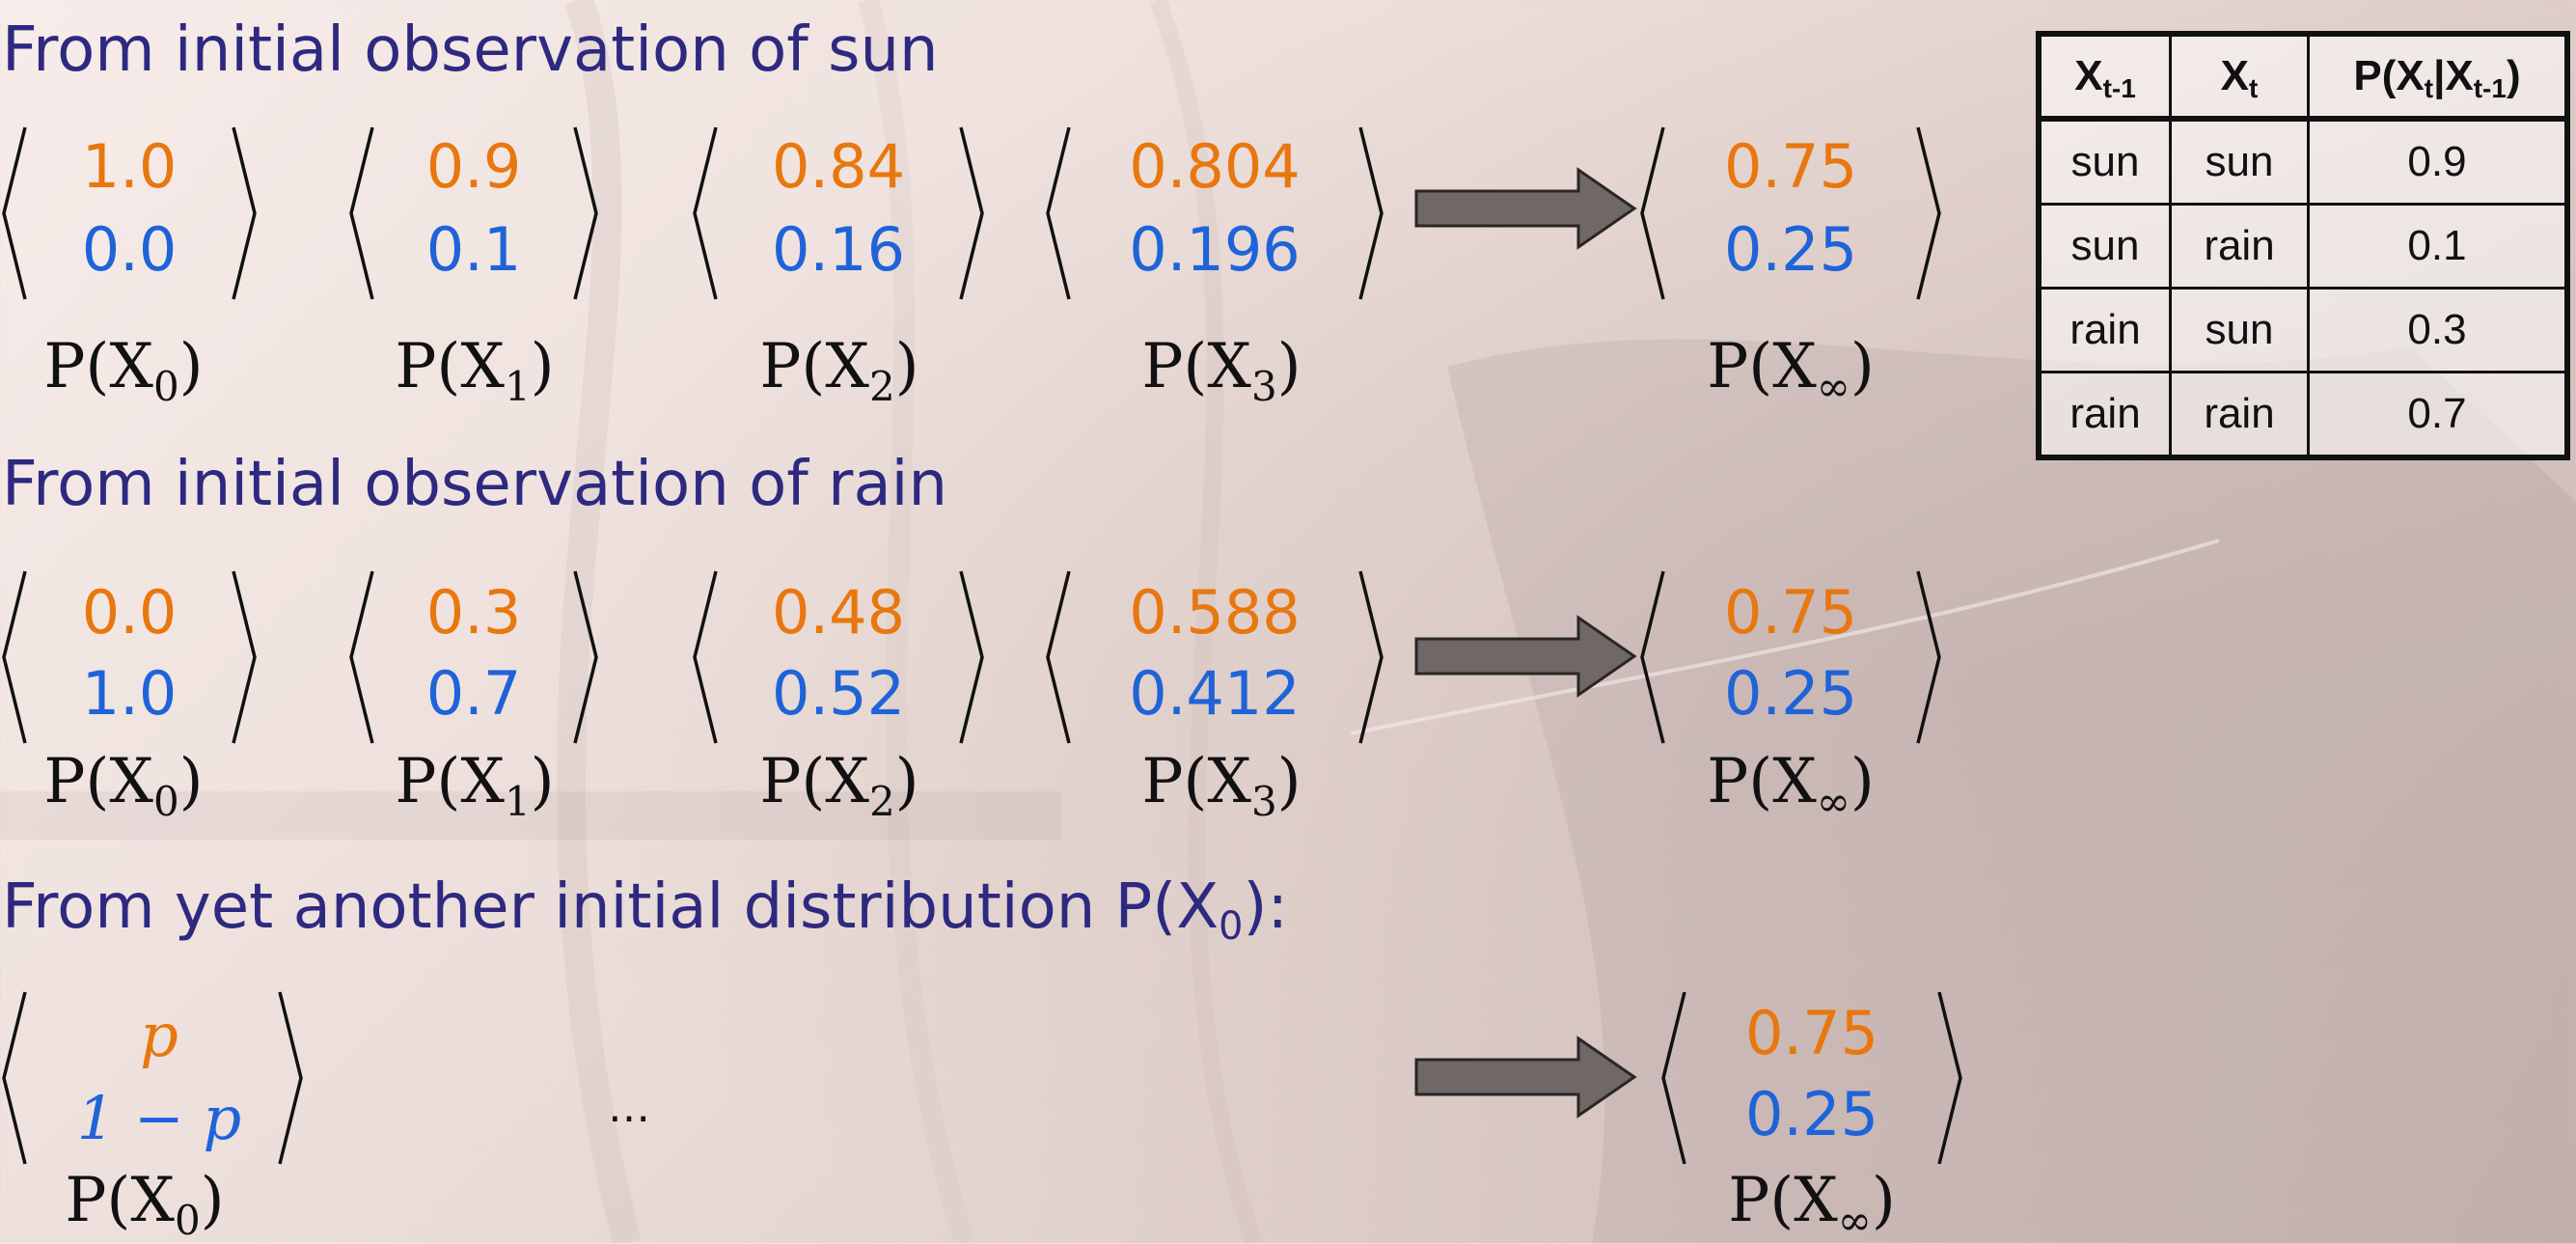 The image size is (2576, 1244). I want to click on table-row: sun sun 0.9, so click(2303, 162).